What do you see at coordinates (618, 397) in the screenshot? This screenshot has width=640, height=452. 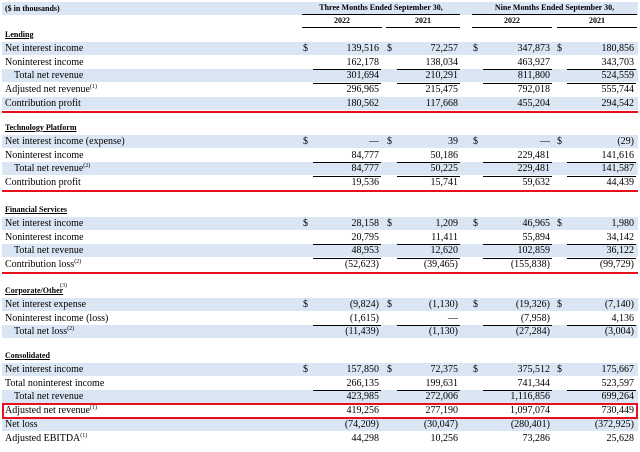 I see `value-cell: 699,264` at bounding box center [618, 397].